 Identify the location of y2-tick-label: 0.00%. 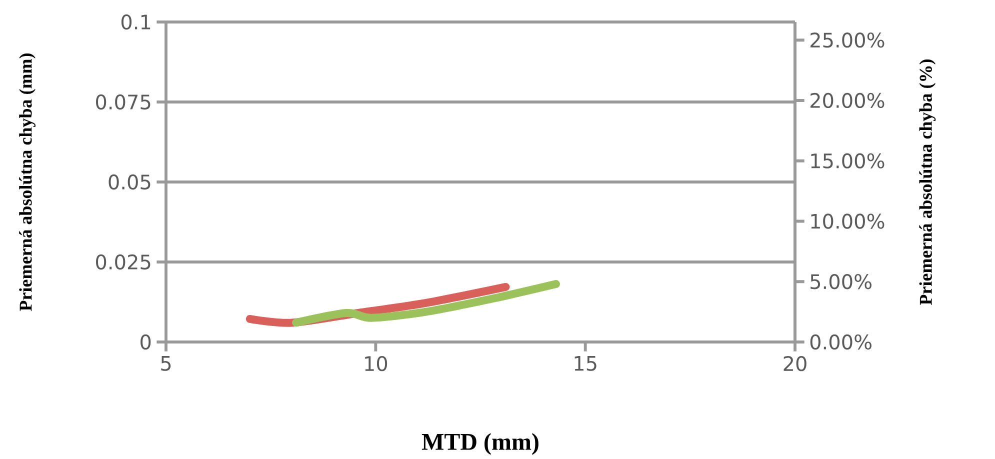
(841, 342).